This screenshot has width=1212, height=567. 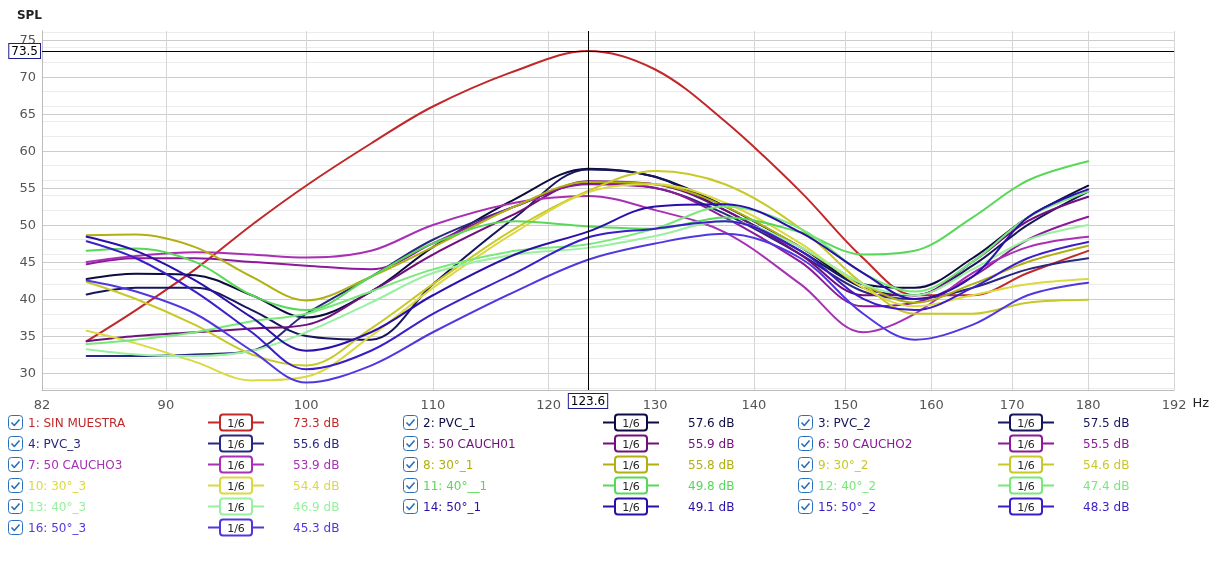 What do you see at coordinates (27, 225) in the screenshot?
I see `y-tick-label: 50` at bounding box center [27, 225].